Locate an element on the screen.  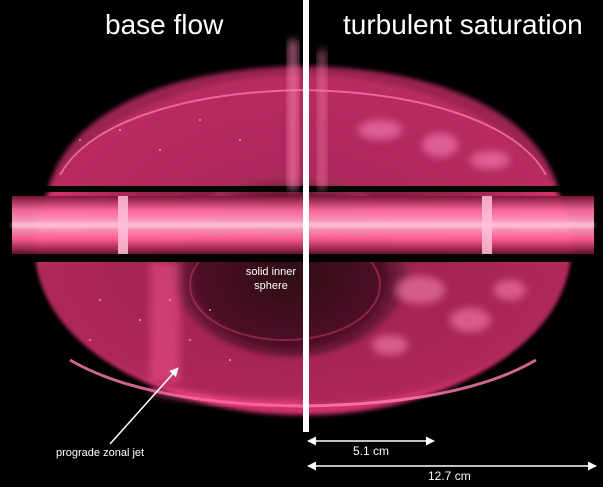
panel-title-right: turbulent saturation is located at coordinates (463, 24).